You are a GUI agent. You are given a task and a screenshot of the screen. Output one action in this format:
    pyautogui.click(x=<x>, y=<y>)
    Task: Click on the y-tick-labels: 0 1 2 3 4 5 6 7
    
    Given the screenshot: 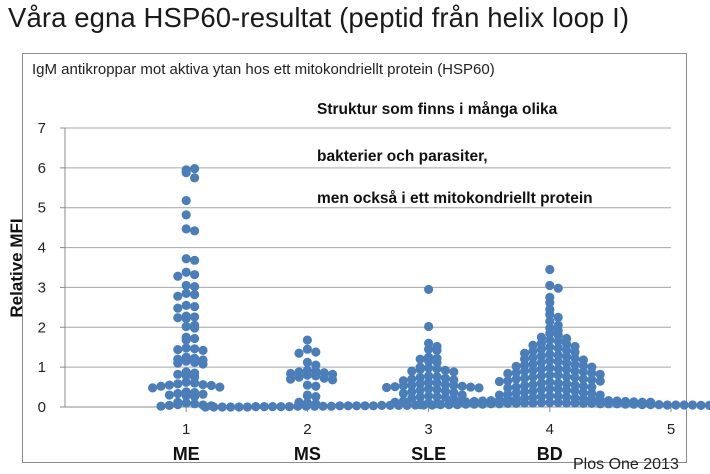 What is the action you would take?
    pyautogui.click(x=42, y=268)
    